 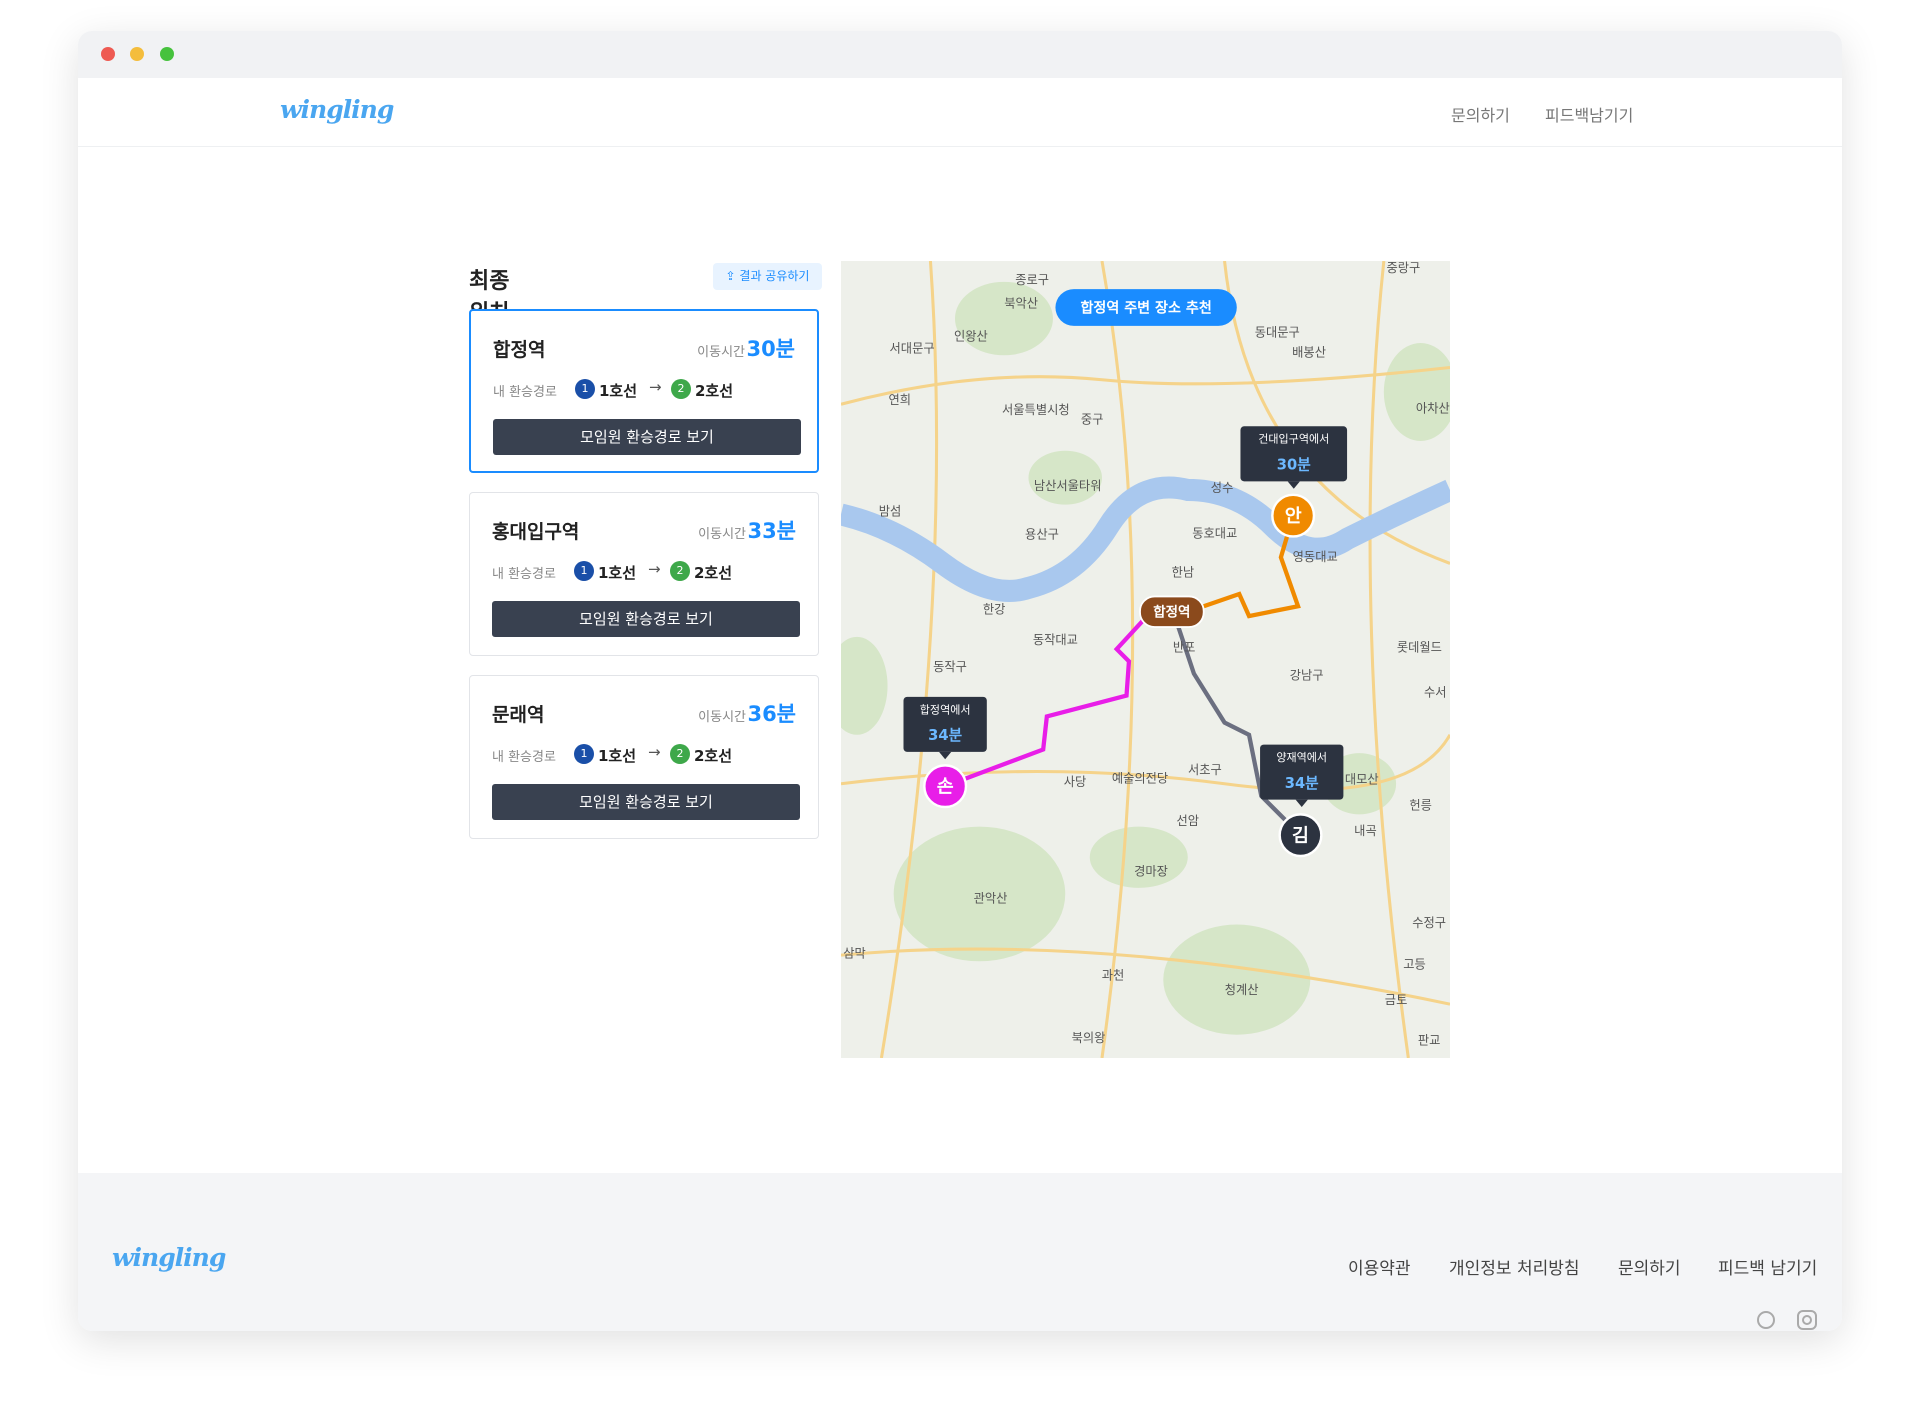 What do you see at coordinates (1042, 535) in the screenshot?
I see `map-label: 용산구` at bounding box center [1042, 535].